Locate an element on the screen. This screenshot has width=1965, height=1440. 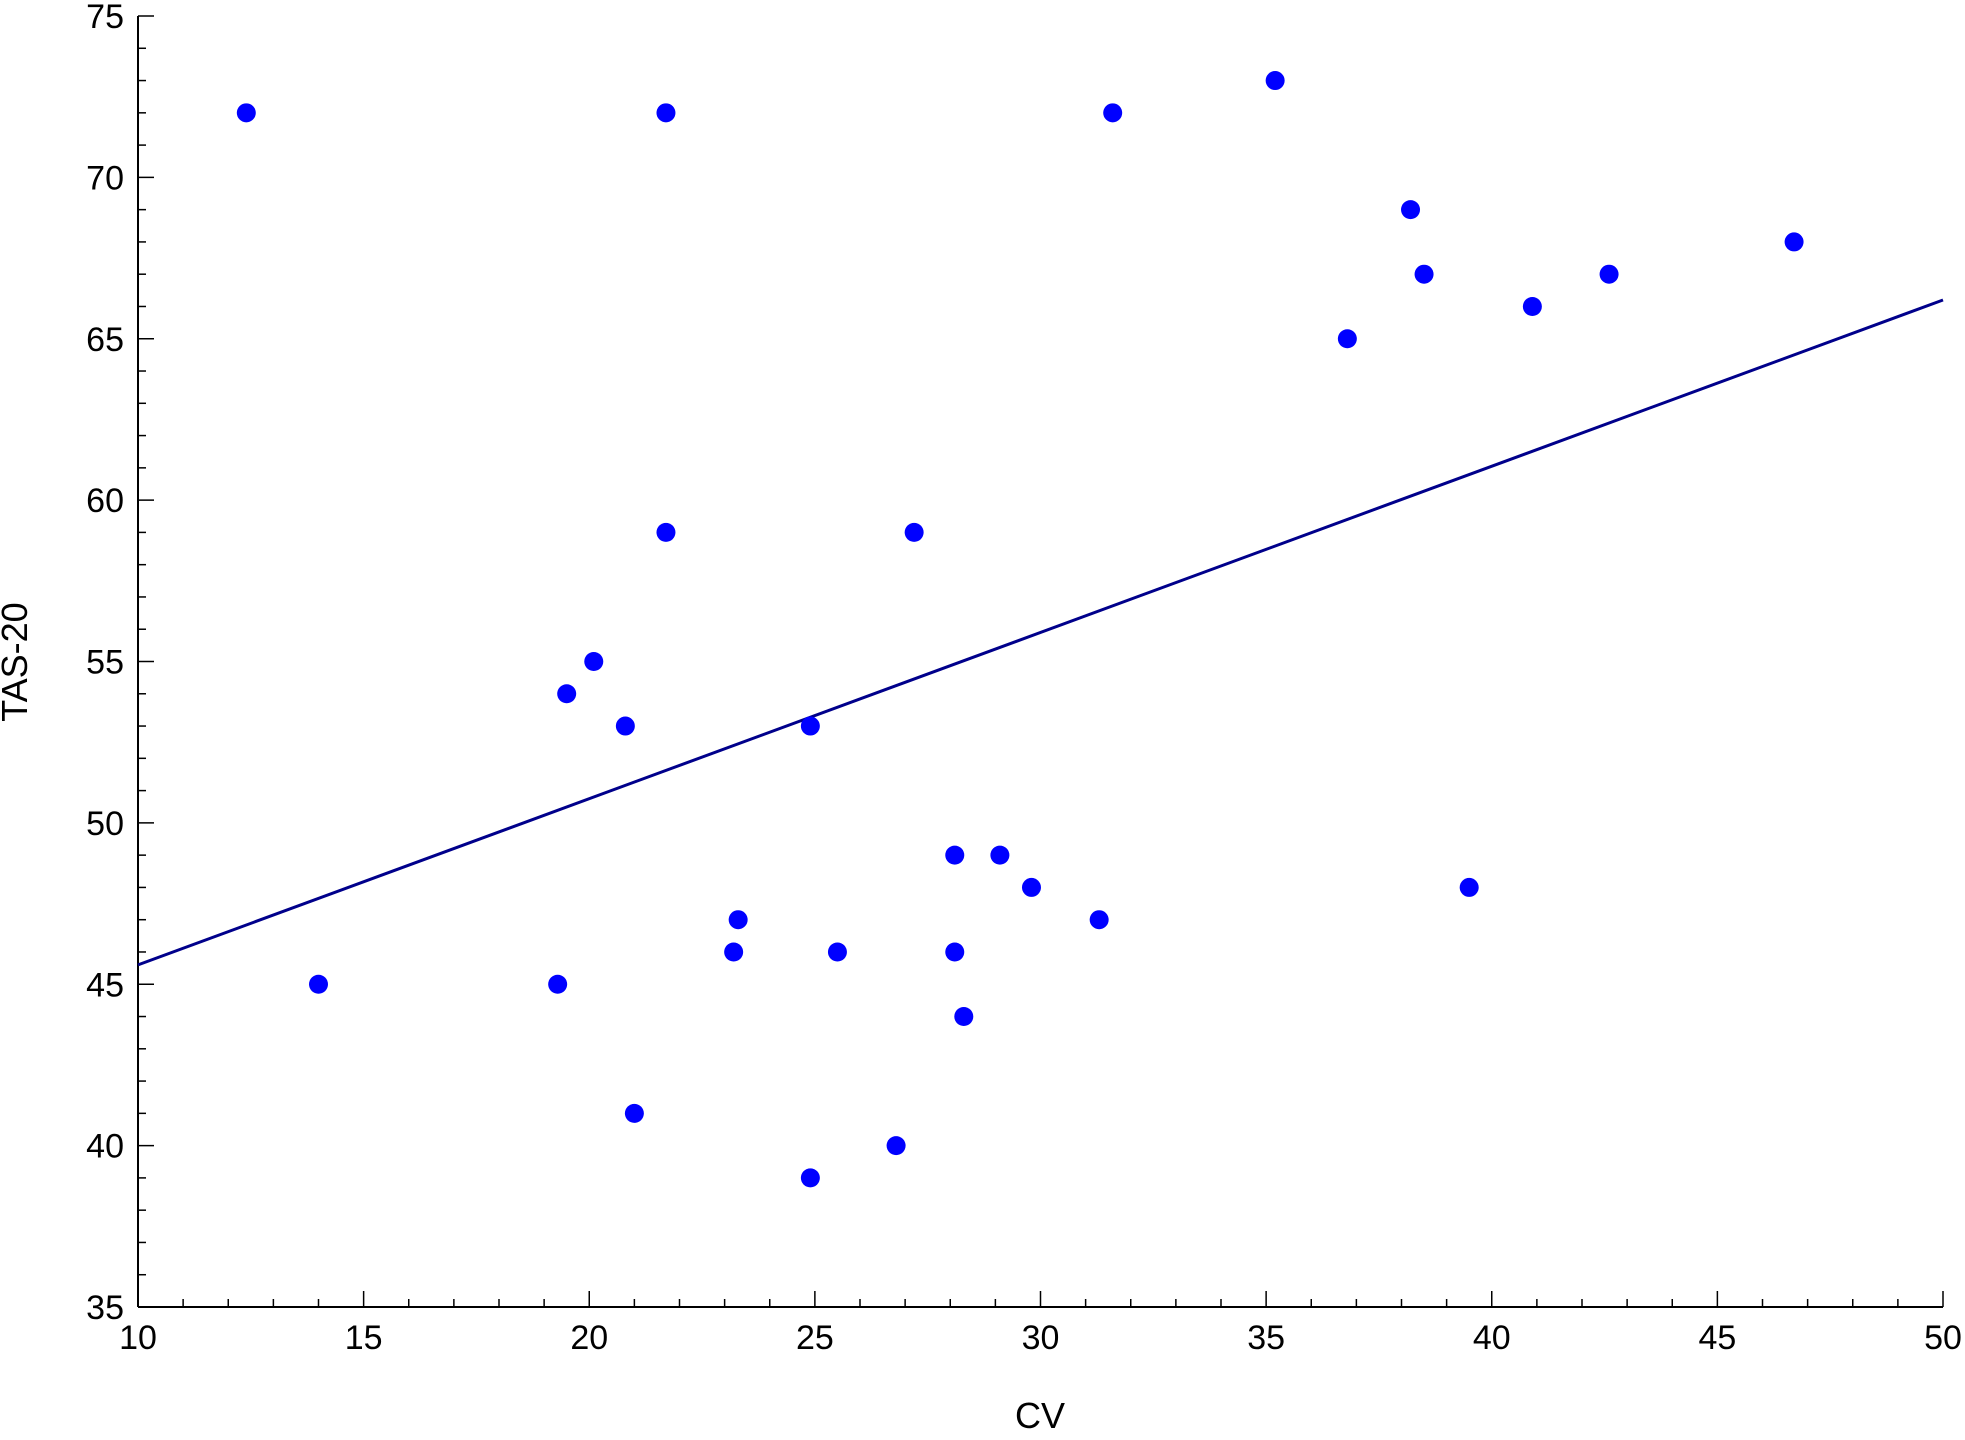
y-tick-label: 45 is located at coordinates (105, 985).